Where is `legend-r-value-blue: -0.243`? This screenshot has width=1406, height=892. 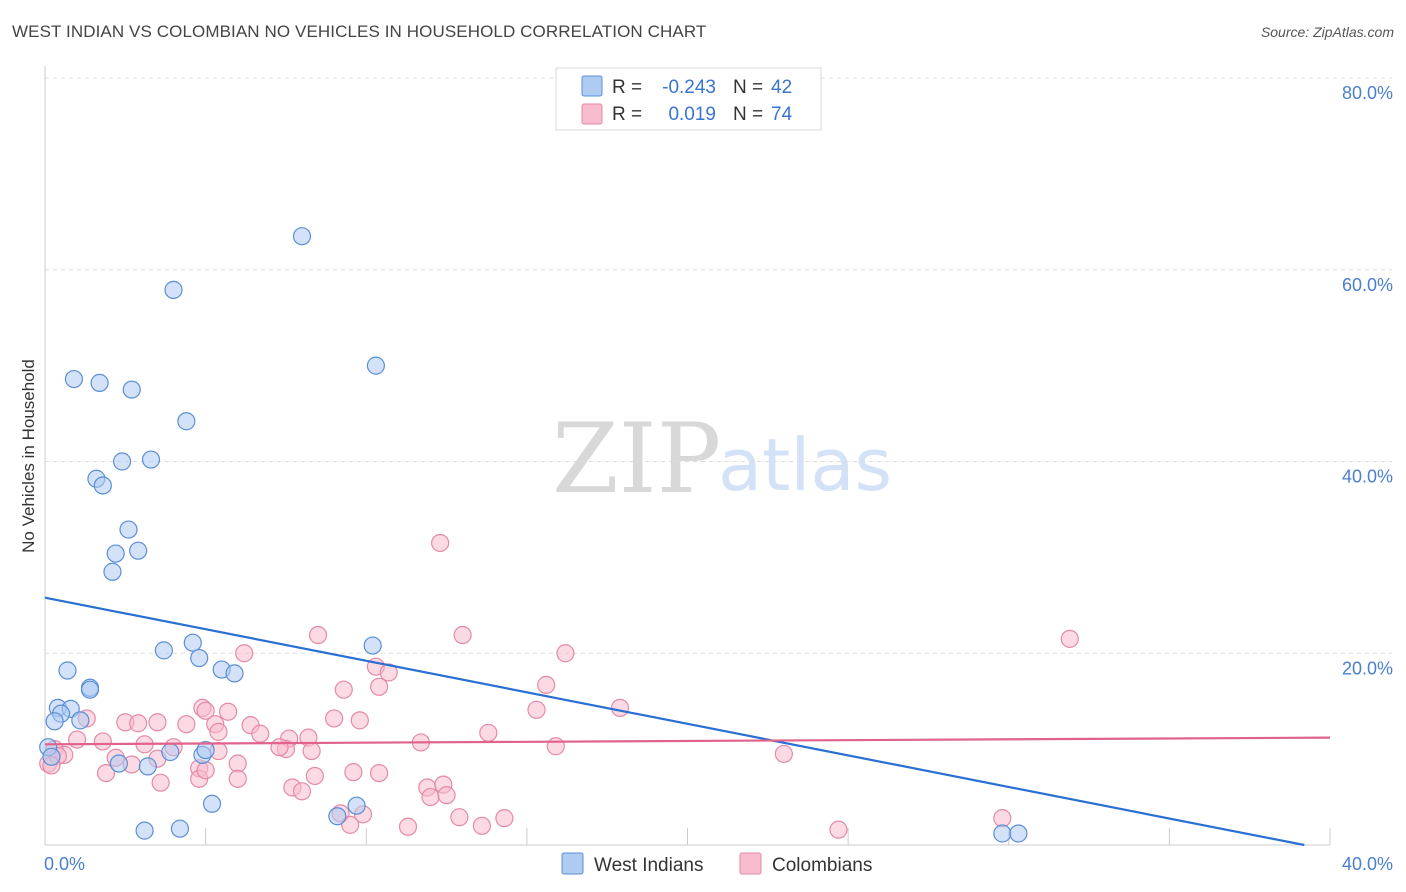
legend-r-value-blue: -0.243 is located at coordinates (689, 87).